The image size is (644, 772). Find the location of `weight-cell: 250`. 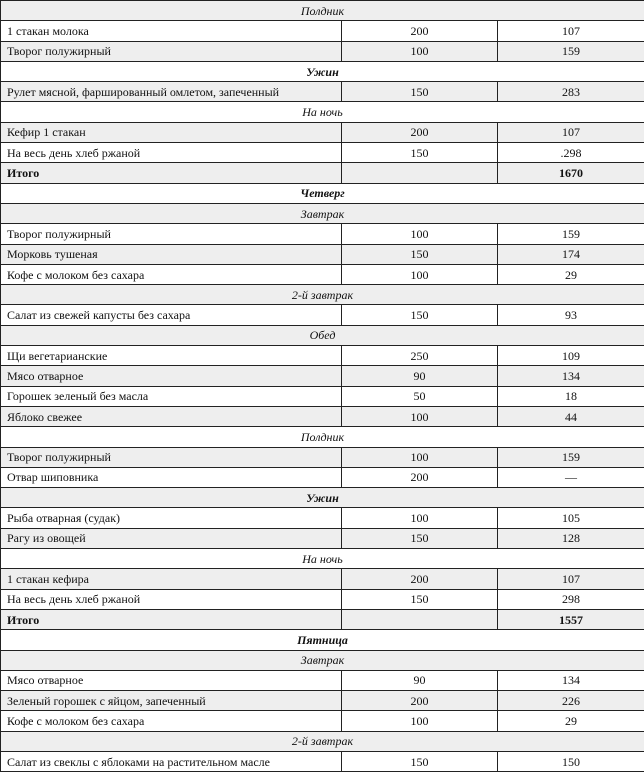

weight-cell: 250 is located at coordinates (420, 356).